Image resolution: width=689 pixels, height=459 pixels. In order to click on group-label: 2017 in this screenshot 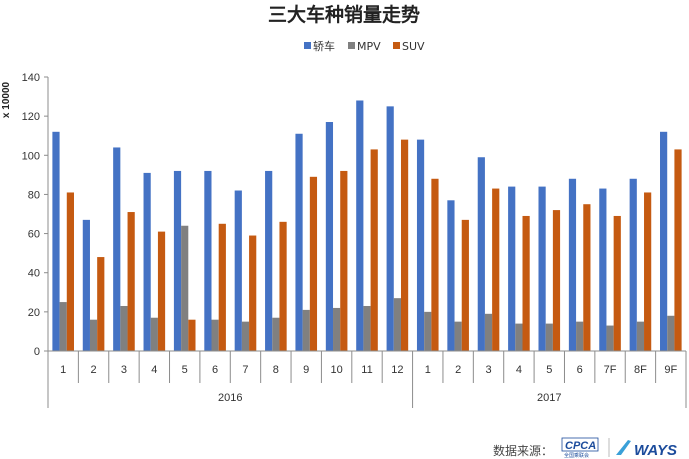, I will do `click(549, 398)`.